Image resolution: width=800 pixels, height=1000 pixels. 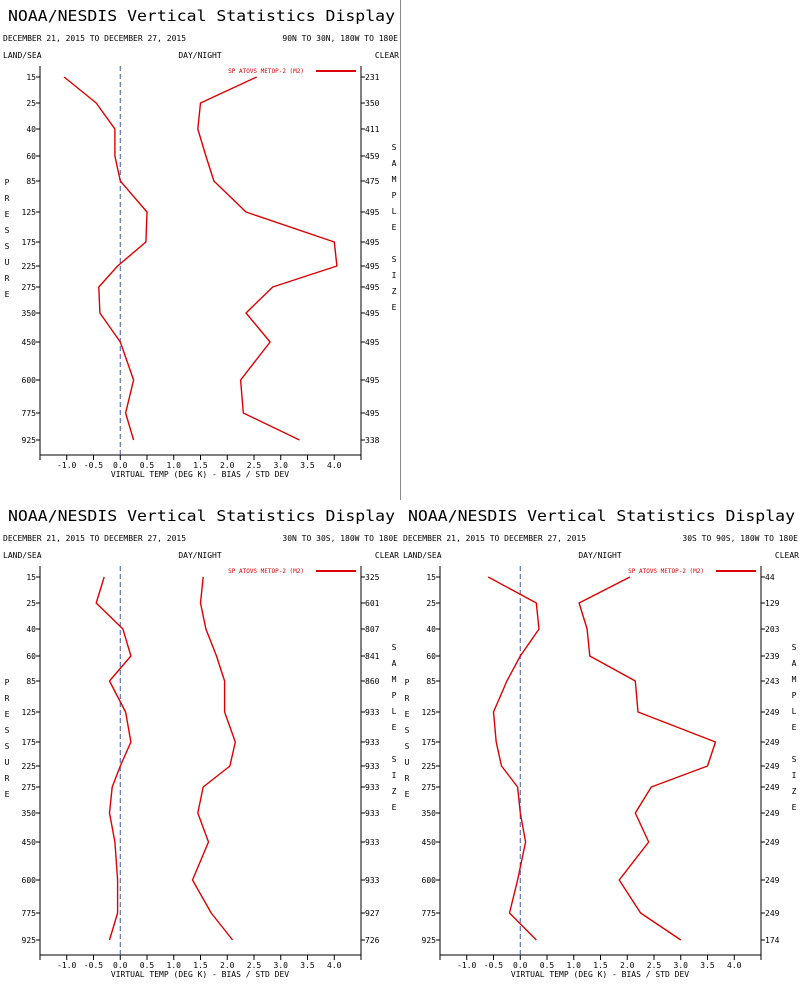 What do you see at coordinates (372, 181) in the screenshot?
I see `sample-size-label: 475` at bounding box center [372, 181].